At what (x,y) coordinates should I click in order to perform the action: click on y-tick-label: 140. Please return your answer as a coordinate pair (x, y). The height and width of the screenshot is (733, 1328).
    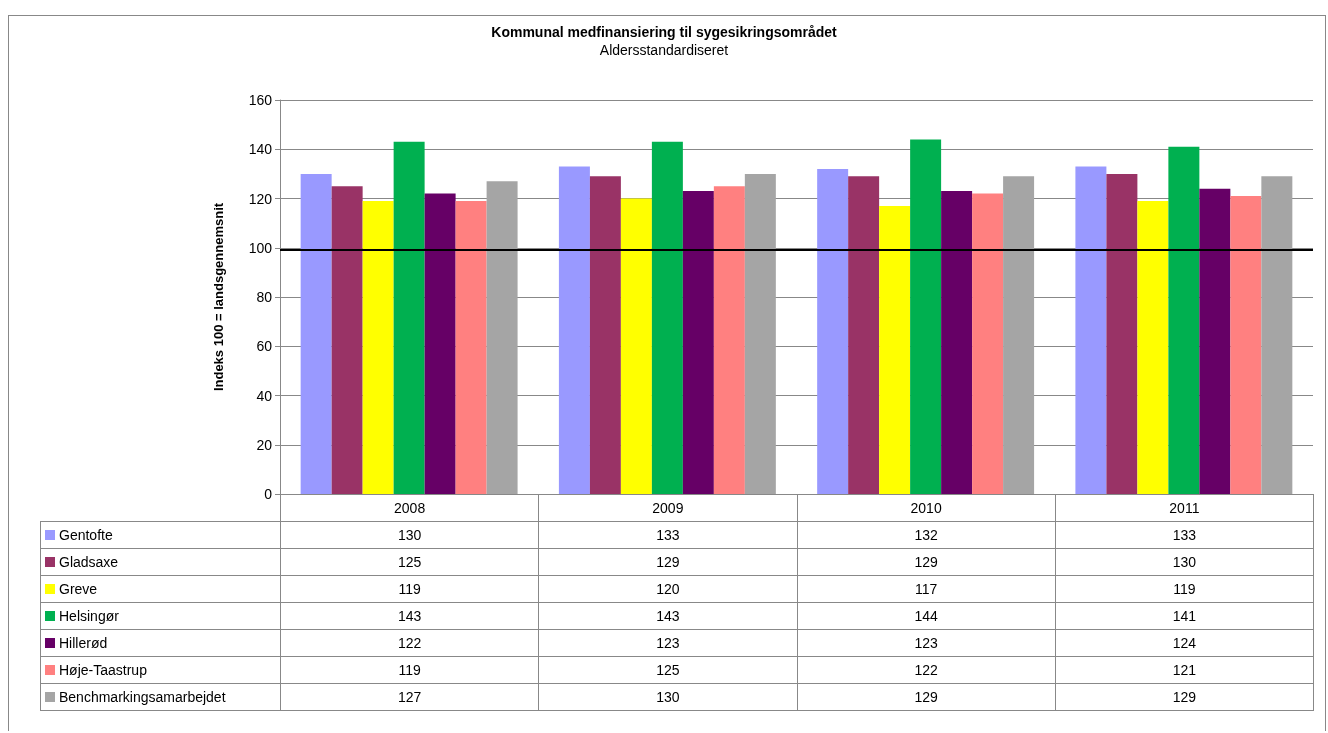
    Looking at the image, I should click on (260, 149).